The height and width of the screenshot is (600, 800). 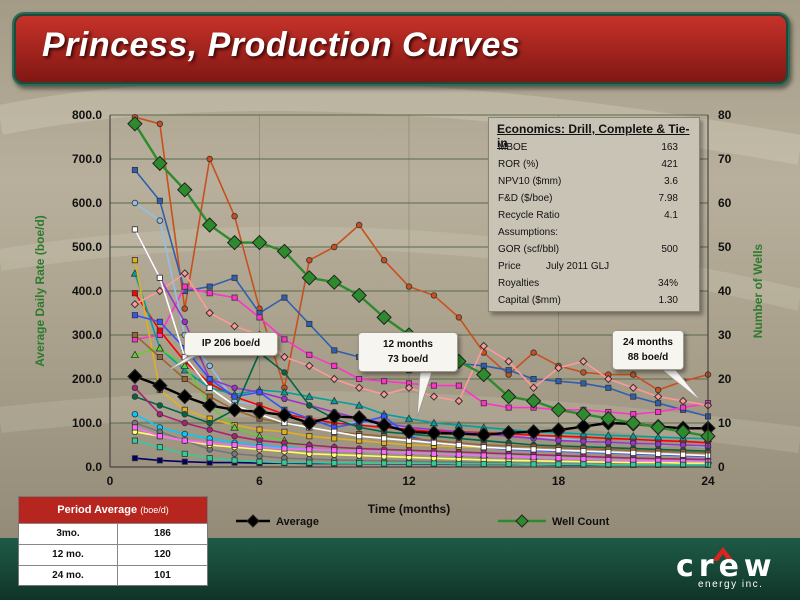 What do you see at coordinates (87, 379) in the screenshot?
I see `y-tick-label: 200.0` at bounding box center [87, 379].